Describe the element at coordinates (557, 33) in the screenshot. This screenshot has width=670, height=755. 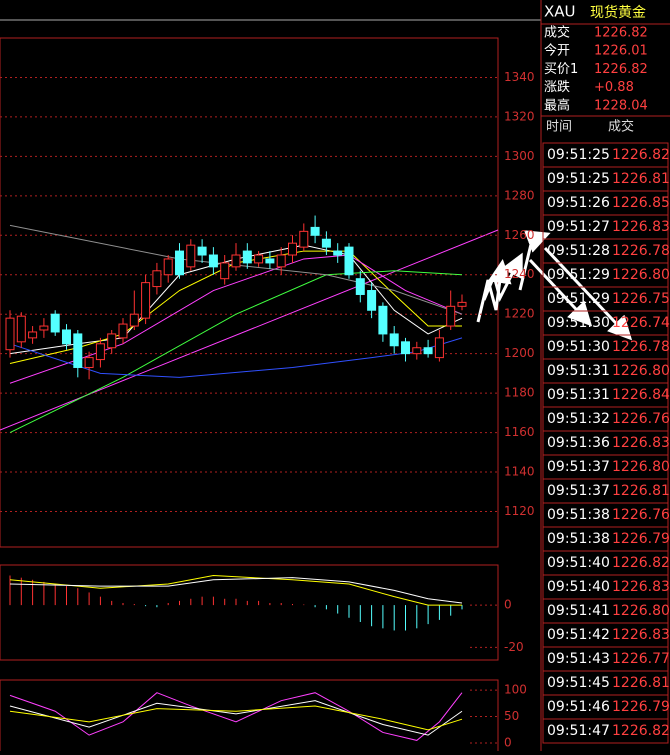
I see `quote-label: 成交` at that location.